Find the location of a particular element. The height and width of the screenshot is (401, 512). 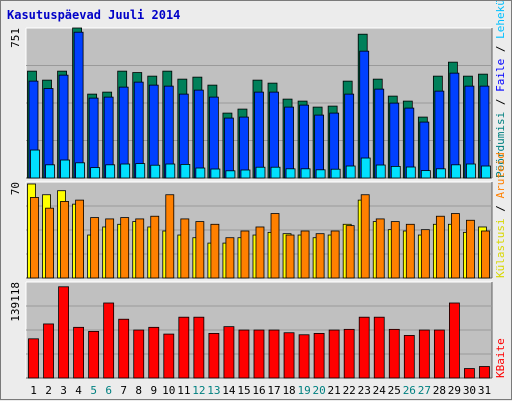

x-tick-label: 18 is located at coordinates (288, 390).